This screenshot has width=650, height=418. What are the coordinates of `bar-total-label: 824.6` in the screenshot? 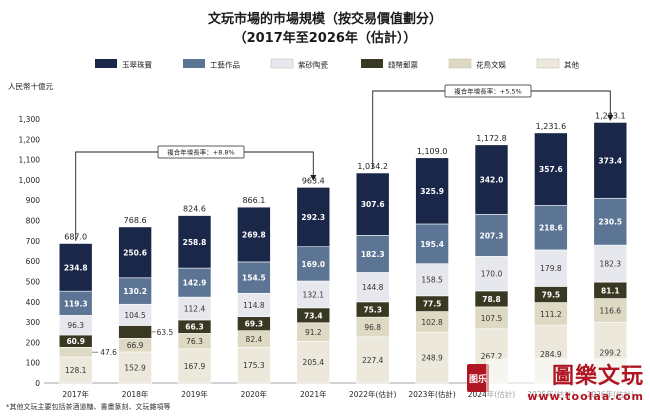 It's located at (194, 209).